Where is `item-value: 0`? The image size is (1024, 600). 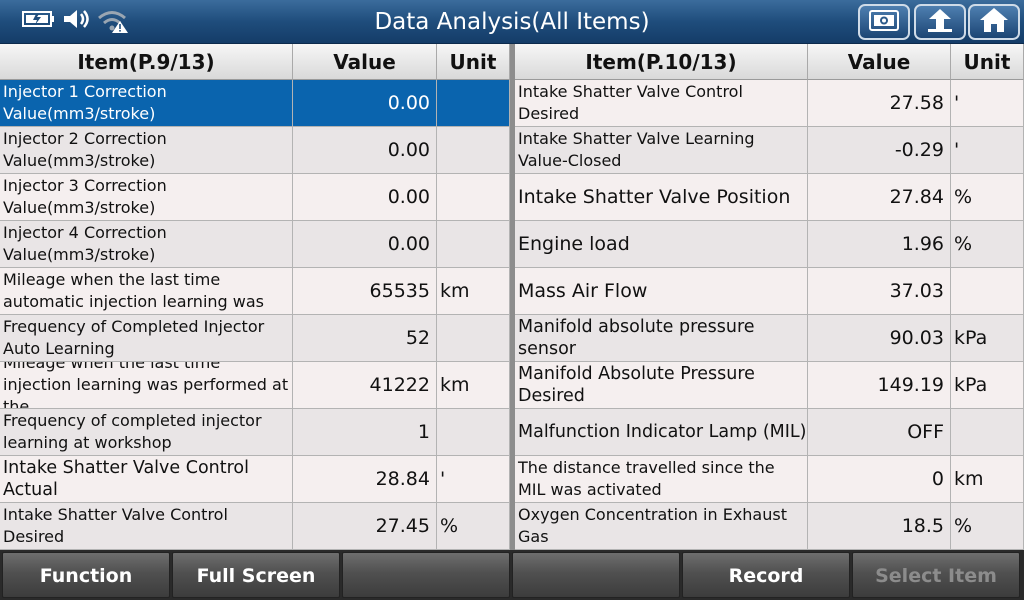
item-value: 0 is located at coordinates (879, 479).